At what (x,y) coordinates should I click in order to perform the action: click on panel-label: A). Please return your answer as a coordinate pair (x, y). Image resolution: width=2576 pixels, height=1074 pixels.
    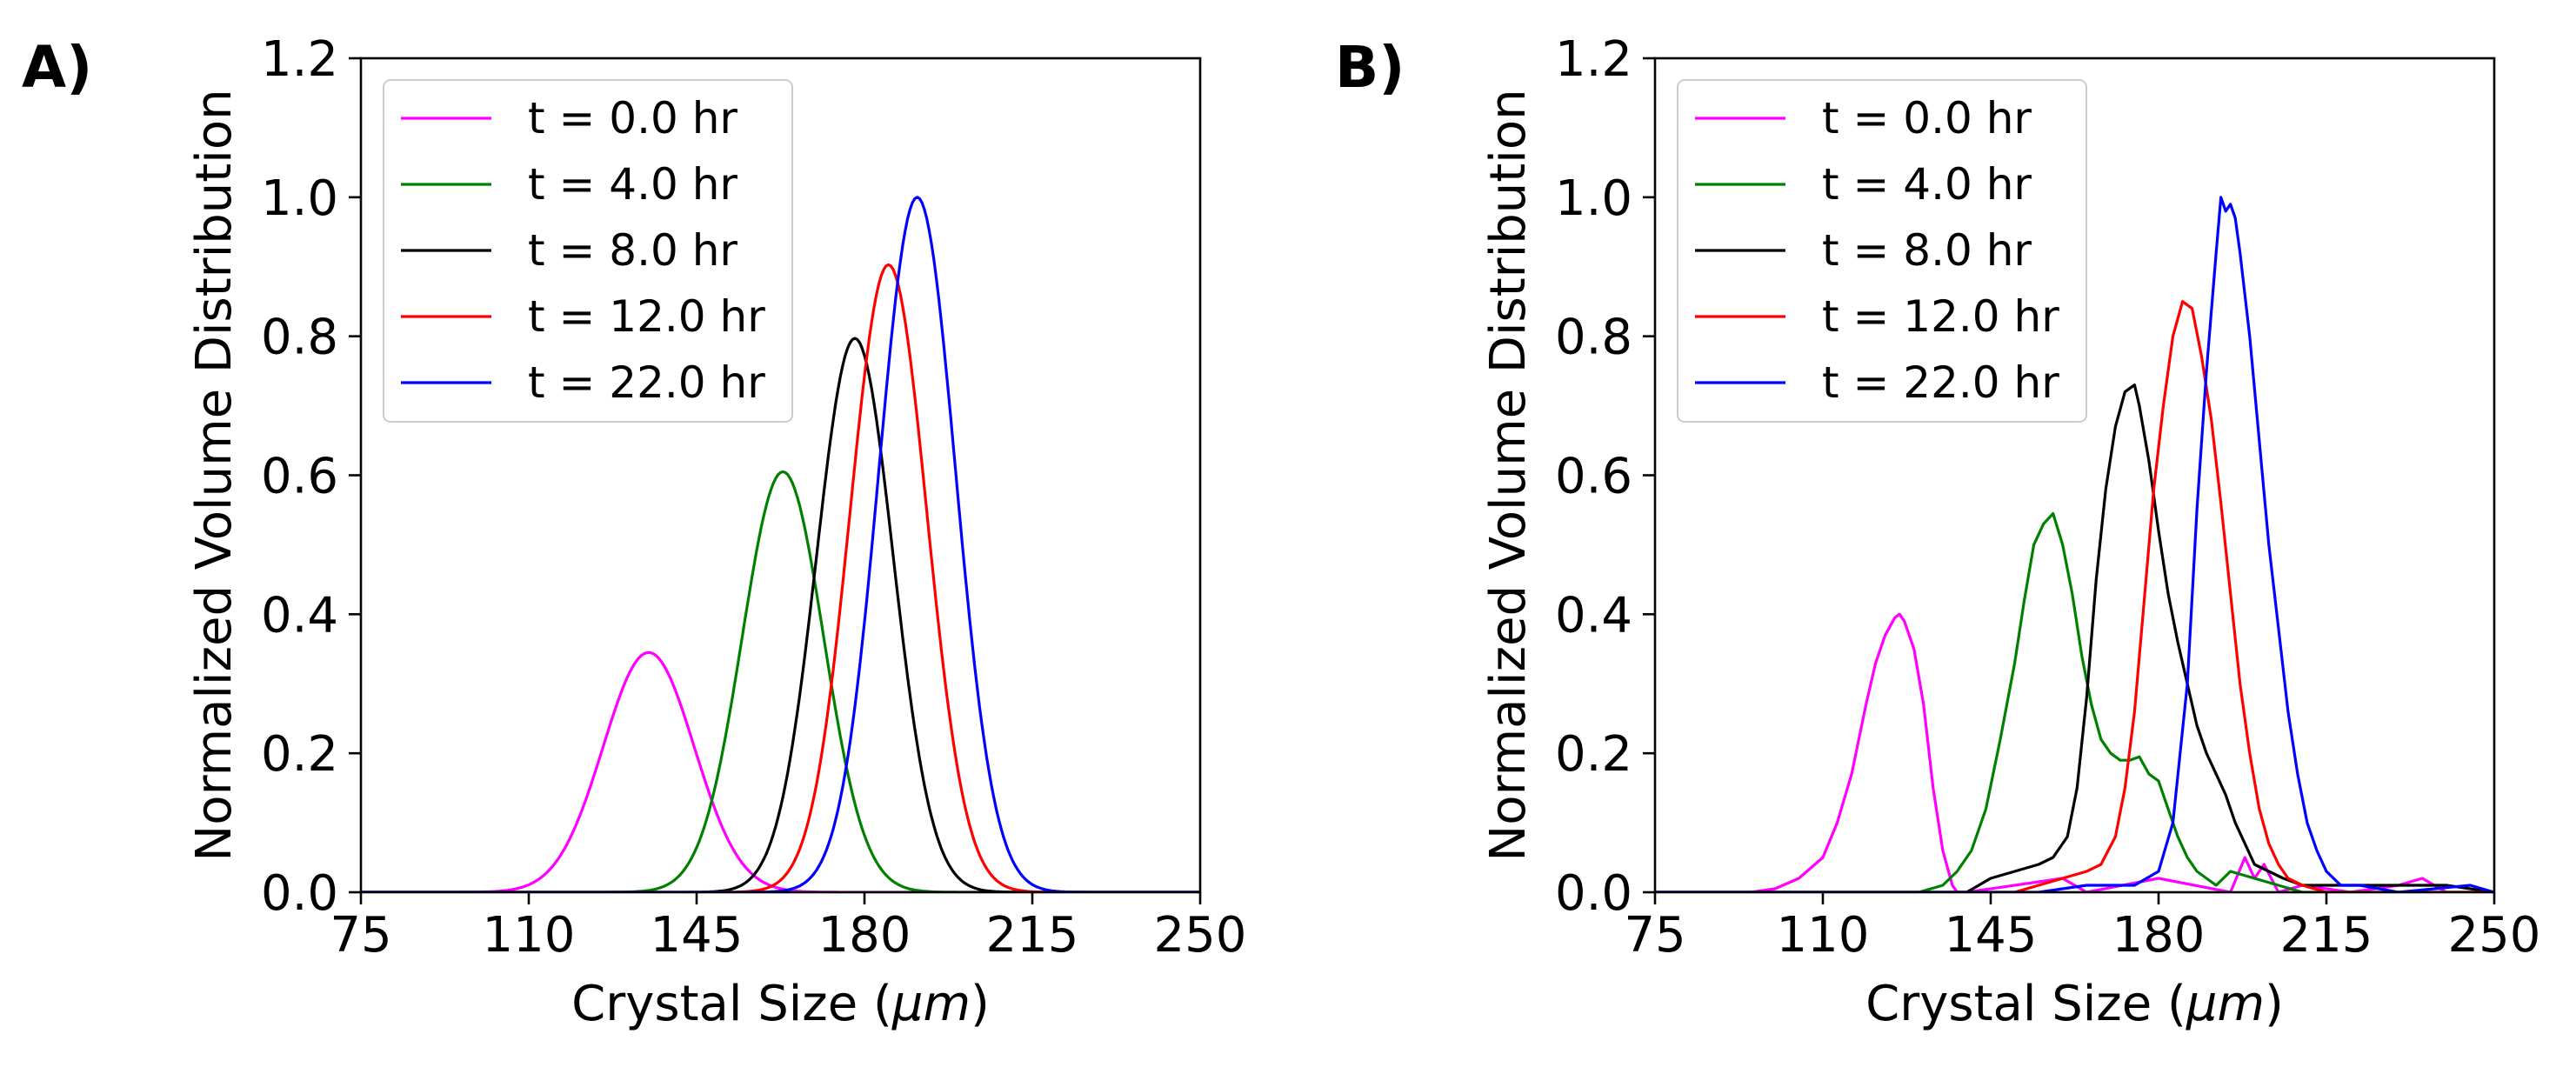
    Looking at the image, I should click on (57, 67).